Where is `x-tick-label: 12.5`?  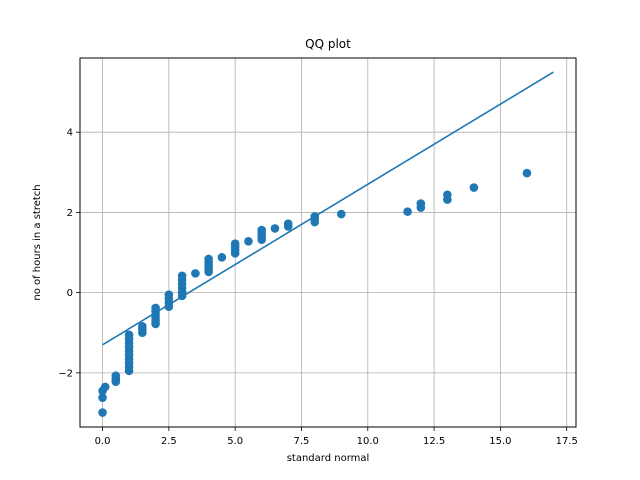
x-tick-label: 12.5 is located at coordinates (434, 441).